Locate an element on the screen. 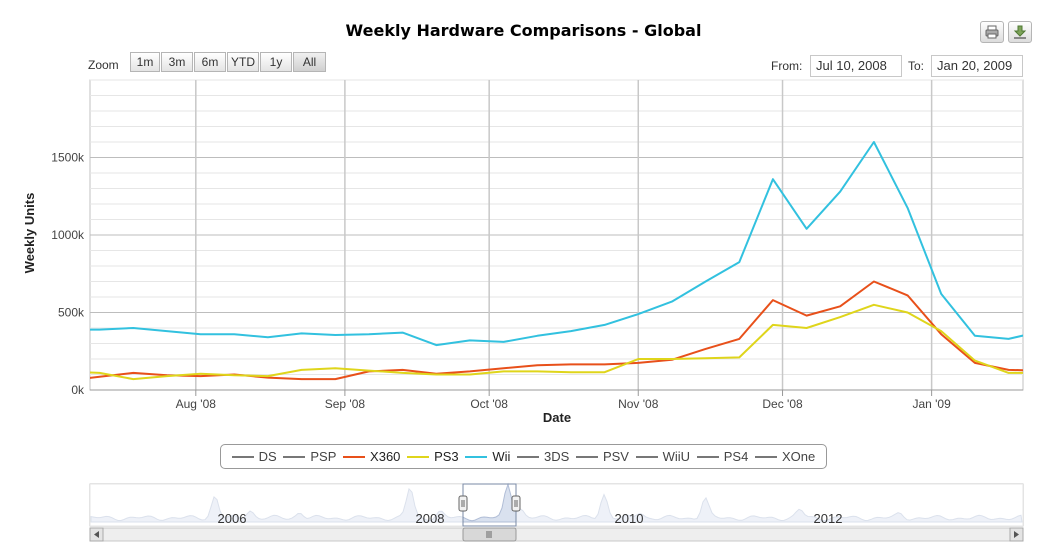  scroll-left-button is located at coordinates (96, 534).